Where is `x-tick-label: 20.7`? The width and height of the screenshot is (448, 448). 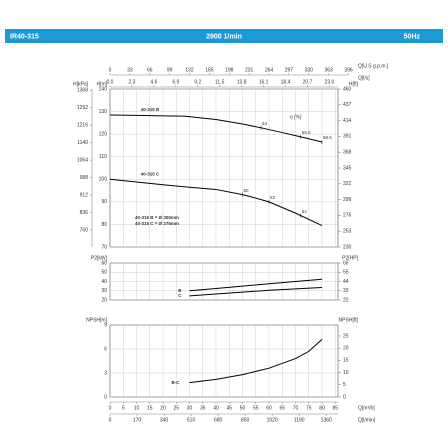 x-tick-label: 20.7 is located at coordinates (308, 82).